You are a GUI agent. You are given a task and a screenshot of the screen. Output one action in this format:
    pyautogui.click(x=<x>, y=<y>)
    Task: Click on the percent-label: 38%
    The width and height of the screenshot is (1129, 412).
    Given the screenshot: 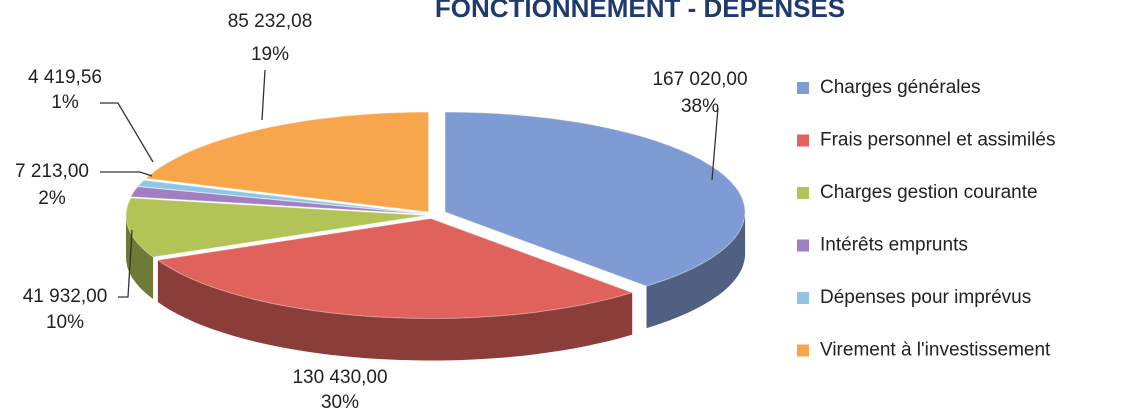 What is the action you would take?
    pyautogui.click(x=700, y=106)
    